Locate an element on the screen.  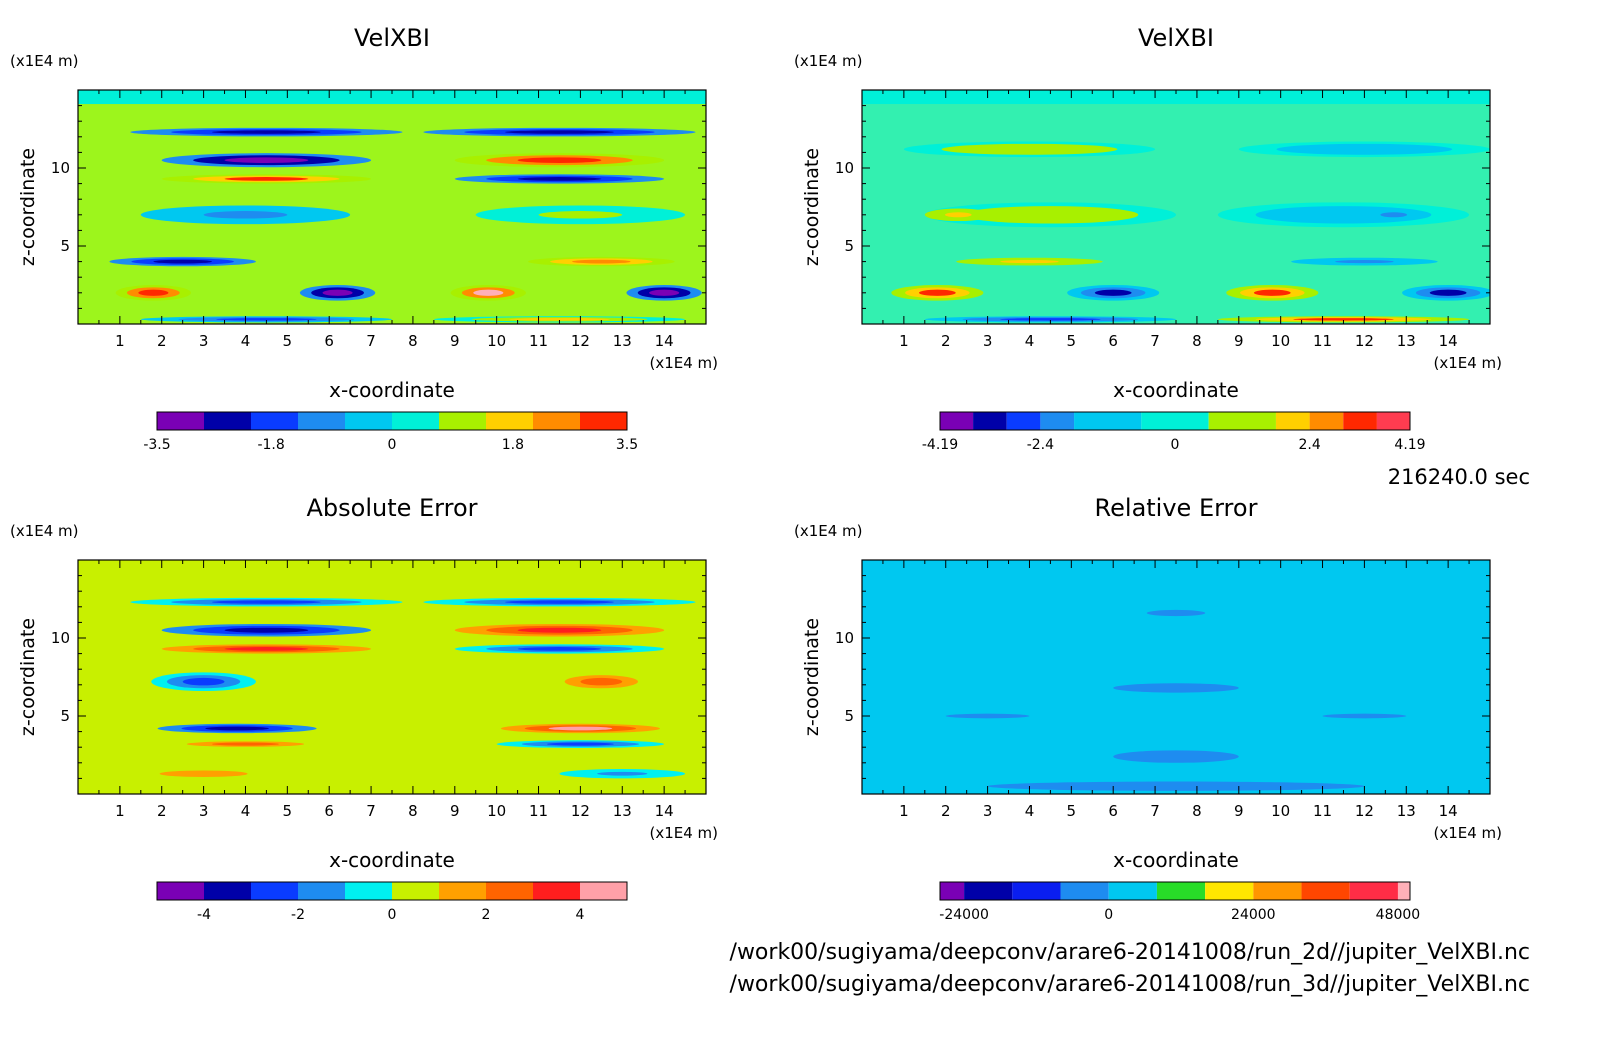
chart-title: VelXBI is located at coordinates (1176, 38).